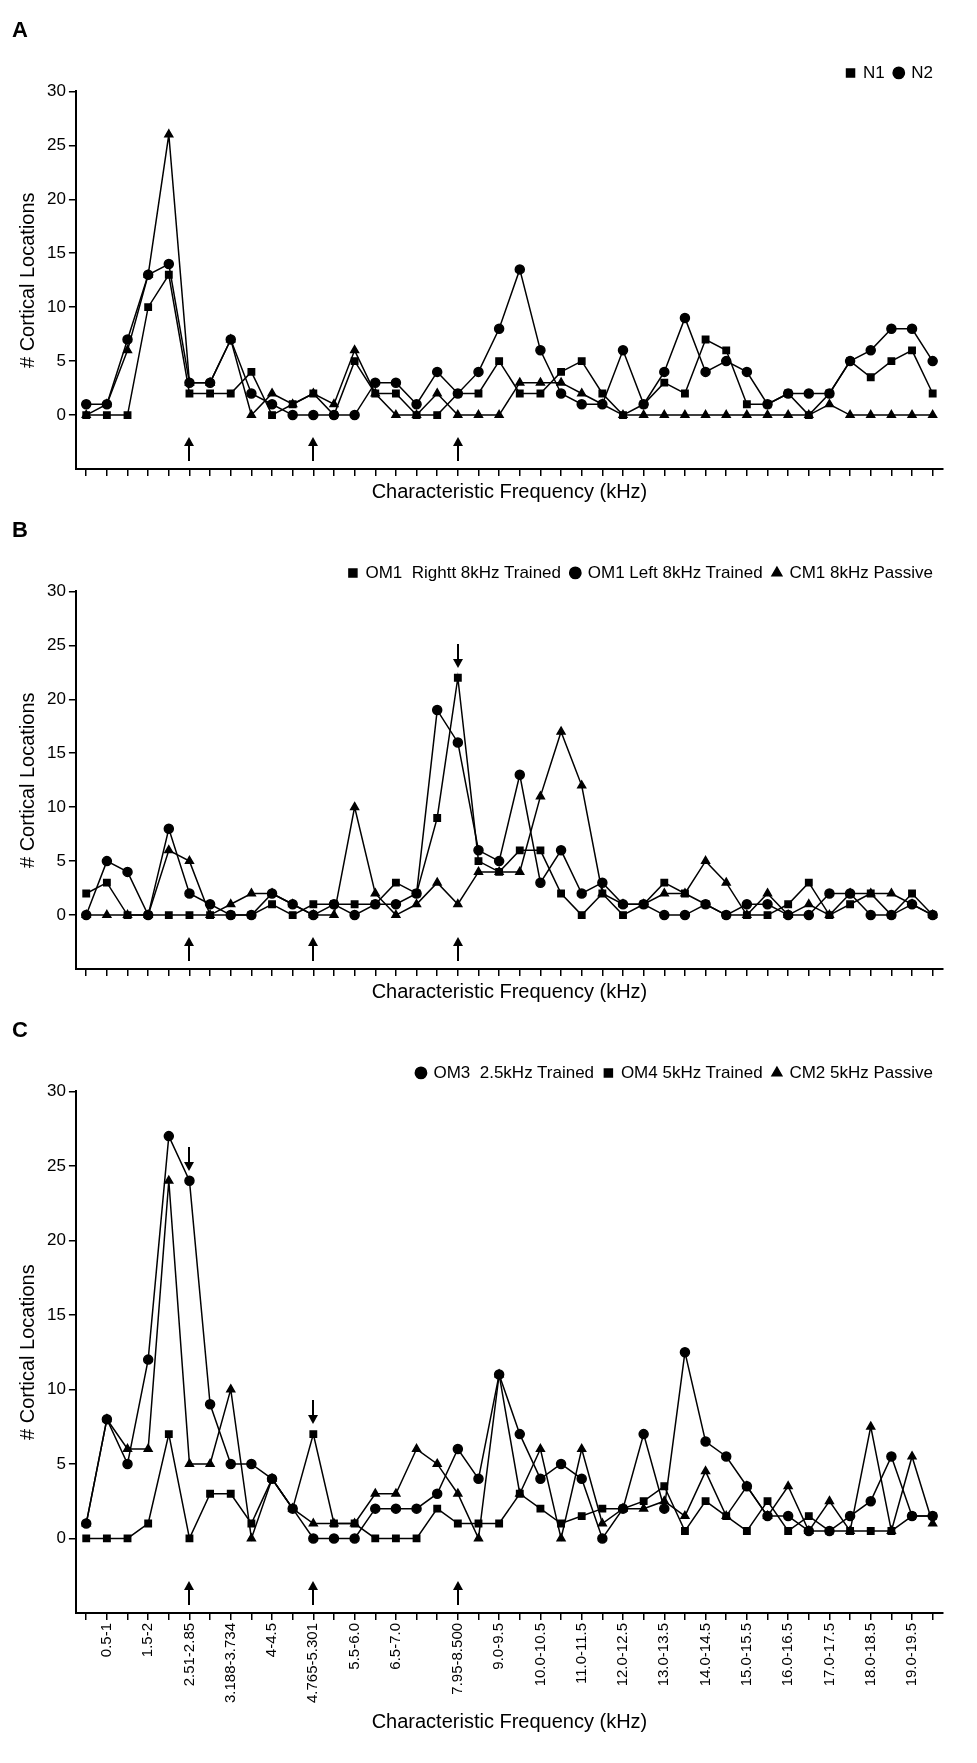 The height and width of the screenshot is (1763, 977). What do you see at coordinates (911, 1654) in the screenshot?
I see `x-tick-label: 19.0-19.5` at bounding box center [911, 1654].